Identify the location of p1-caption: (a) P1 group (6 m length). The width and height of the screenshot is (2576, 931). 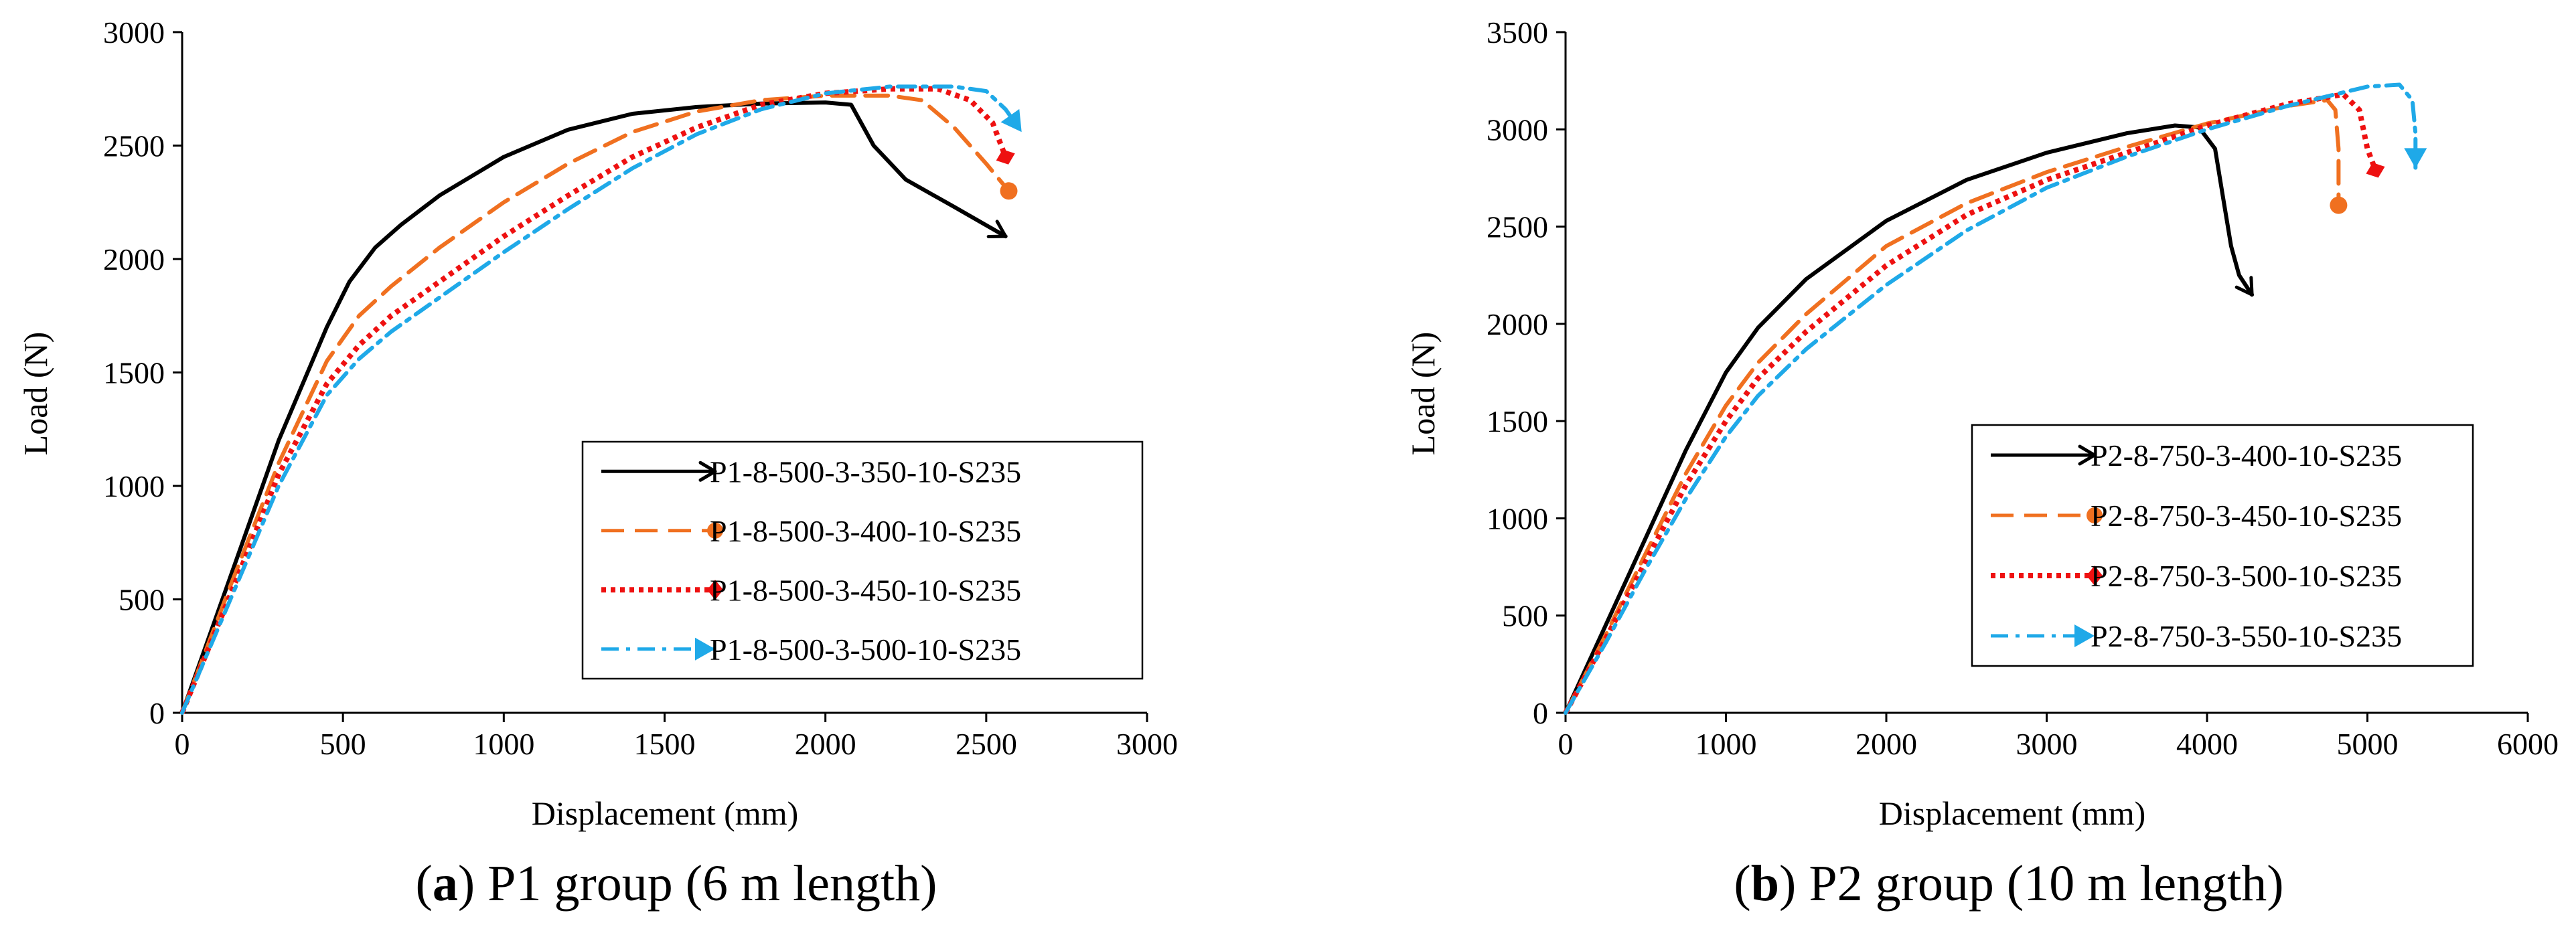
(676, 883).